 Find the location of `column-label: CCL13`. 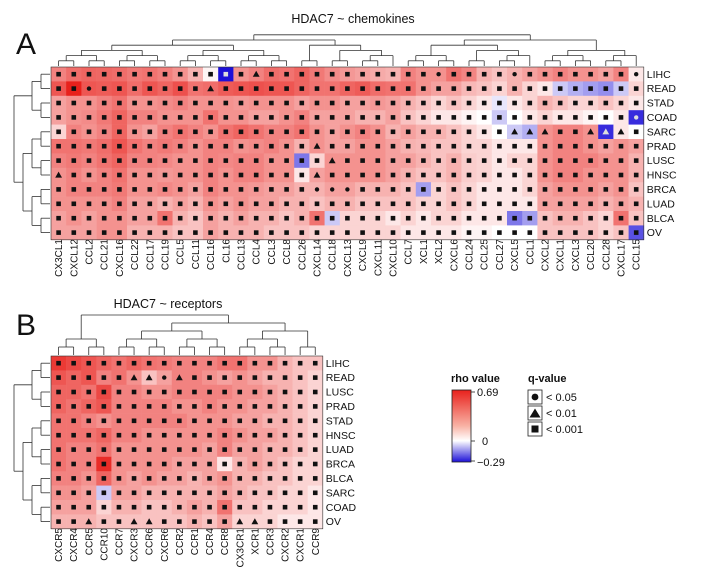

column-label: CCL13 is located at coordinates (242, 255).